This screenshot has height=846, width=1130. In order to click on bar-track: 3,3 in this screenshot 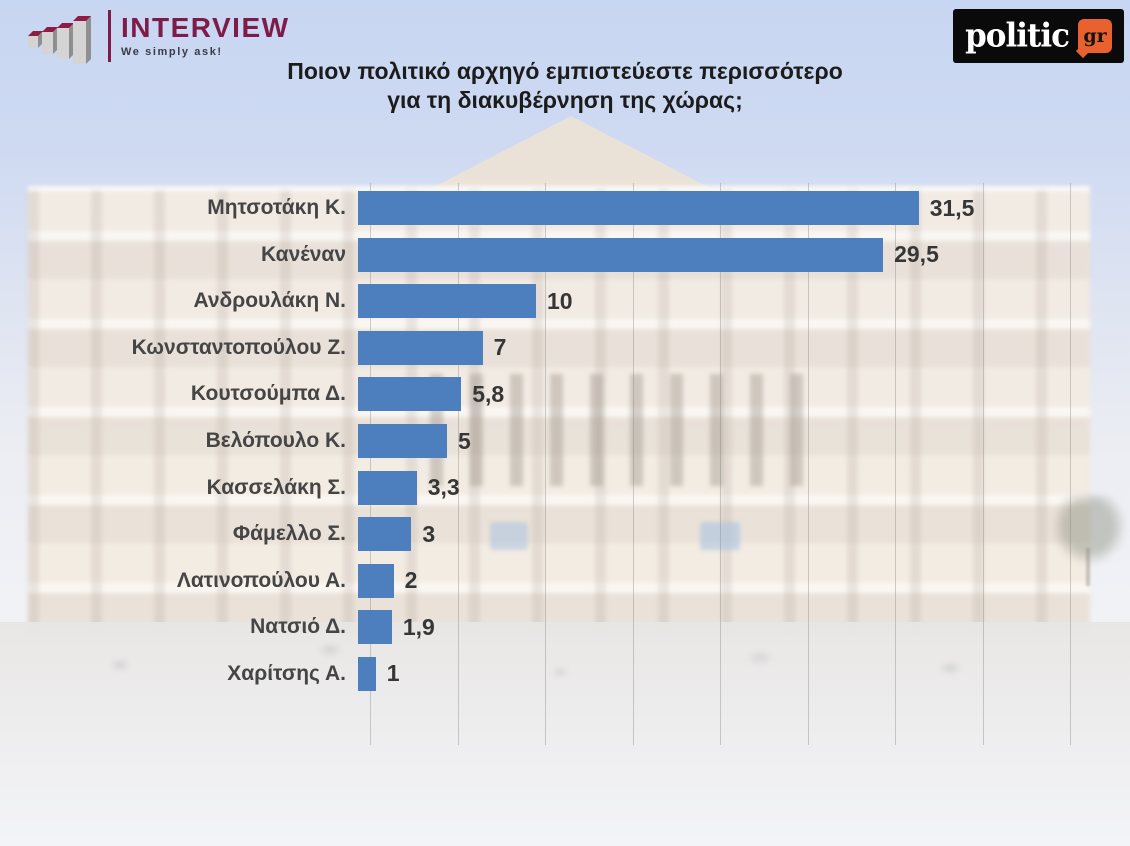, I will do `click(714, 487)`.